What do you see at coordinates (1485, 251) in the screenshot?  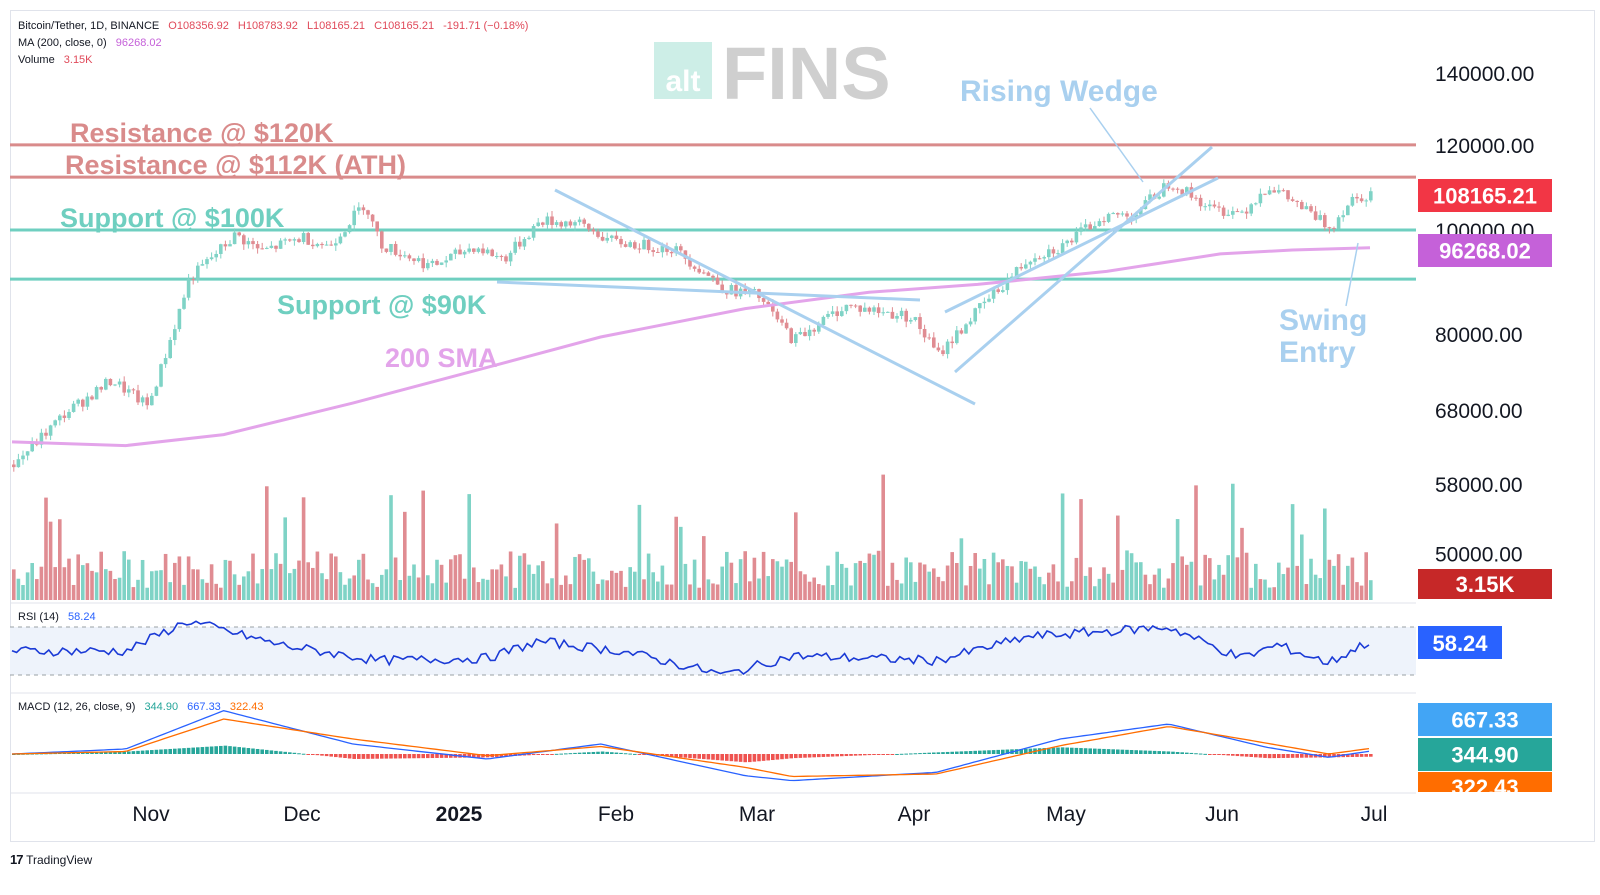 I see `sma-tag: 96268.02` at bounding box center [1485, 251].